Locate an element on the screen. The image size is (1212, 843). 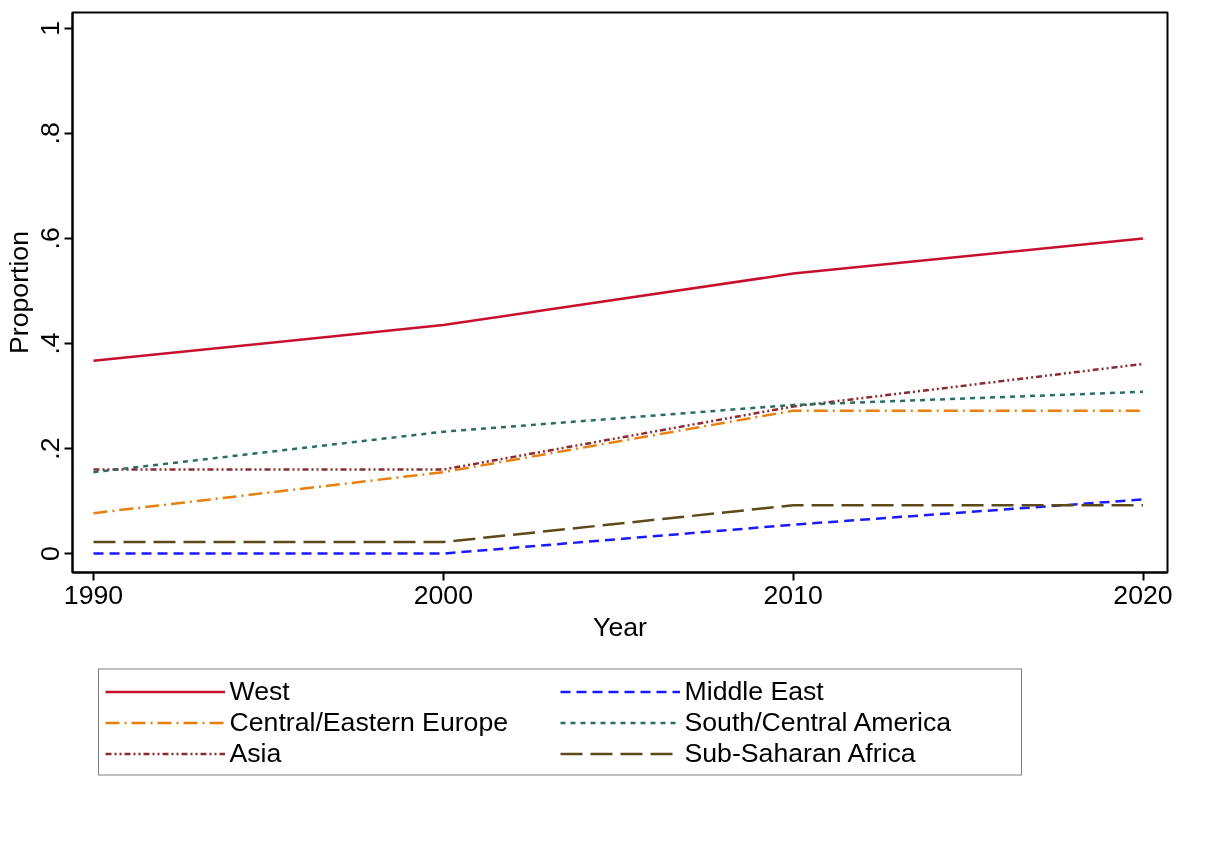
legend-label: Asia is located at coordinates (256, 753).